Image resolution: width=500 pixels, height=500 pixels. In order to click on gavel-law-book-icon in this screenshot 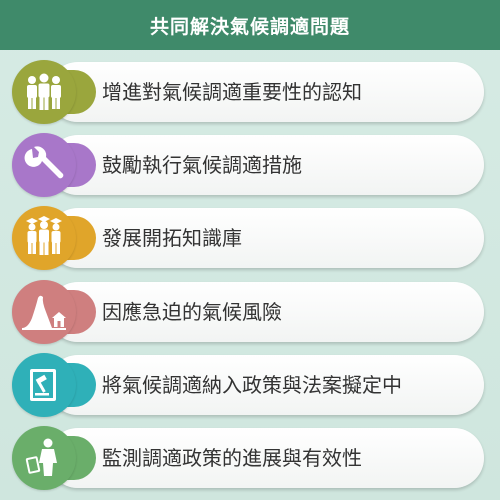, I will do `click(44, 385)`.